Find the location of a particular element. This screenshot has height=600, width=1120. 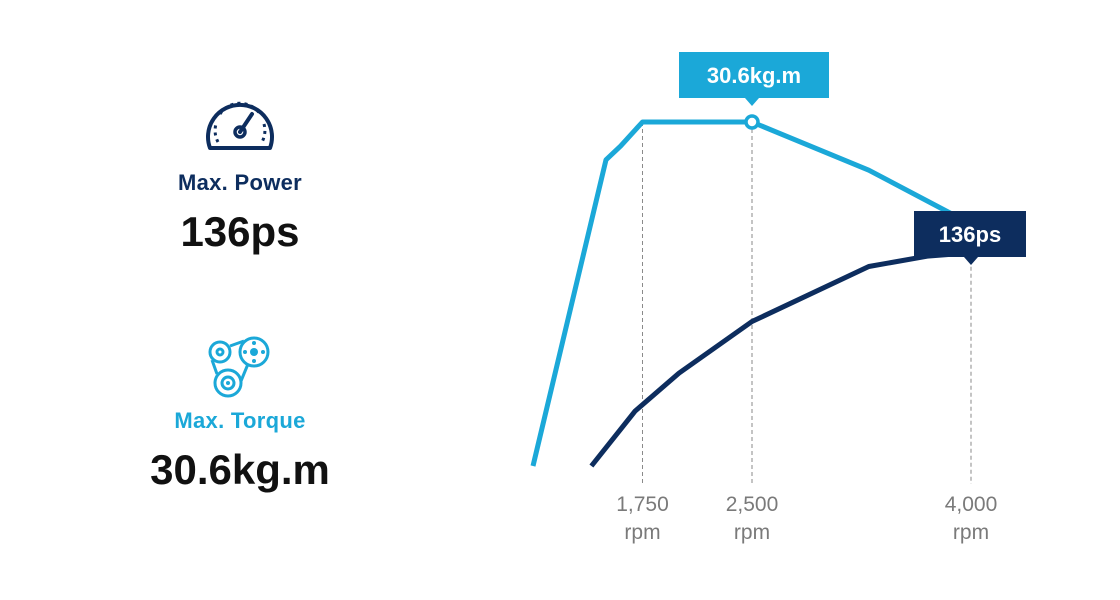

power-callout-label: 136ps is located at coordinates (970, 234).